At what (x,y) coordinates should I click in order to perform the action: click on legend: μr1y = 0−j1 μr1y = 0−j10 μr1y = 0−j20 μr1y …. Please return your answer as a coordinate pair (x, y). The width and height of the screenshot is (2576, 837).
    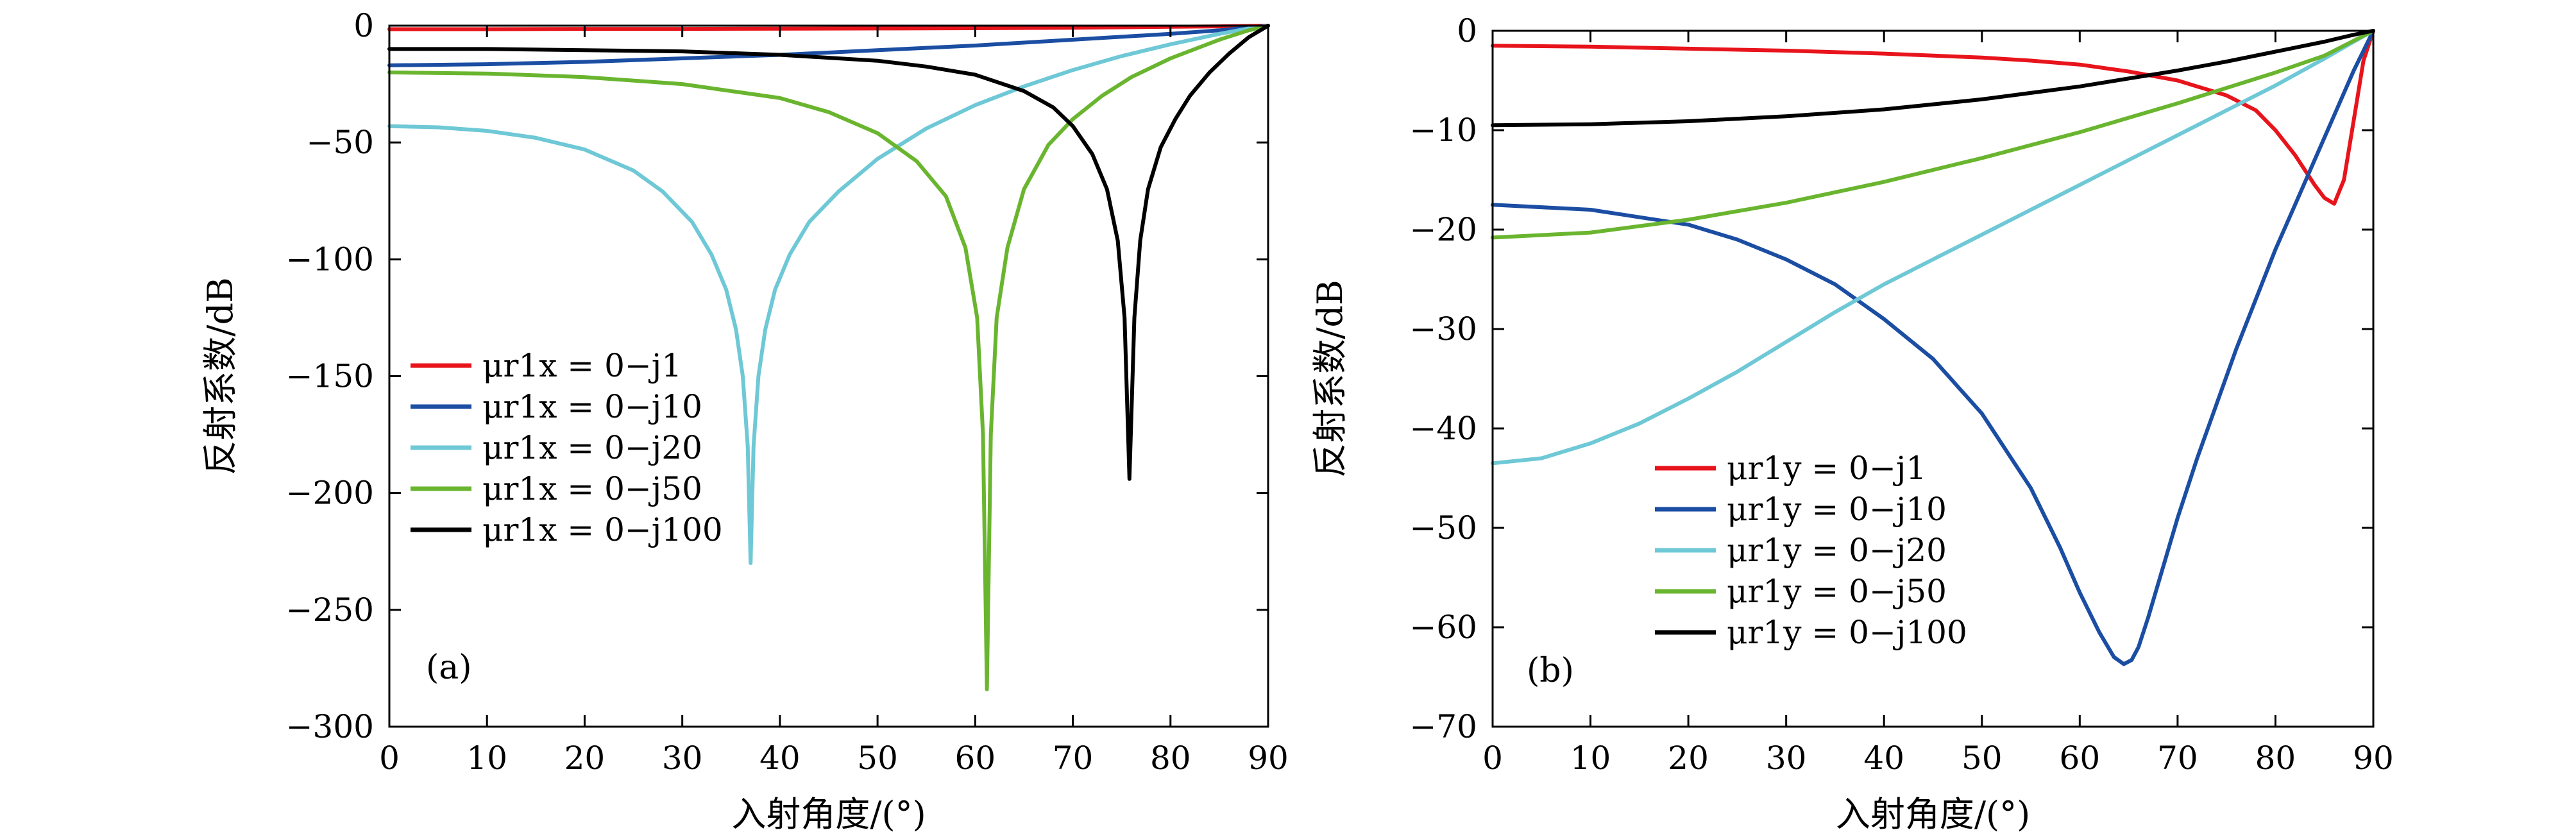
    Looking at the image, I should click on (1811, 550).